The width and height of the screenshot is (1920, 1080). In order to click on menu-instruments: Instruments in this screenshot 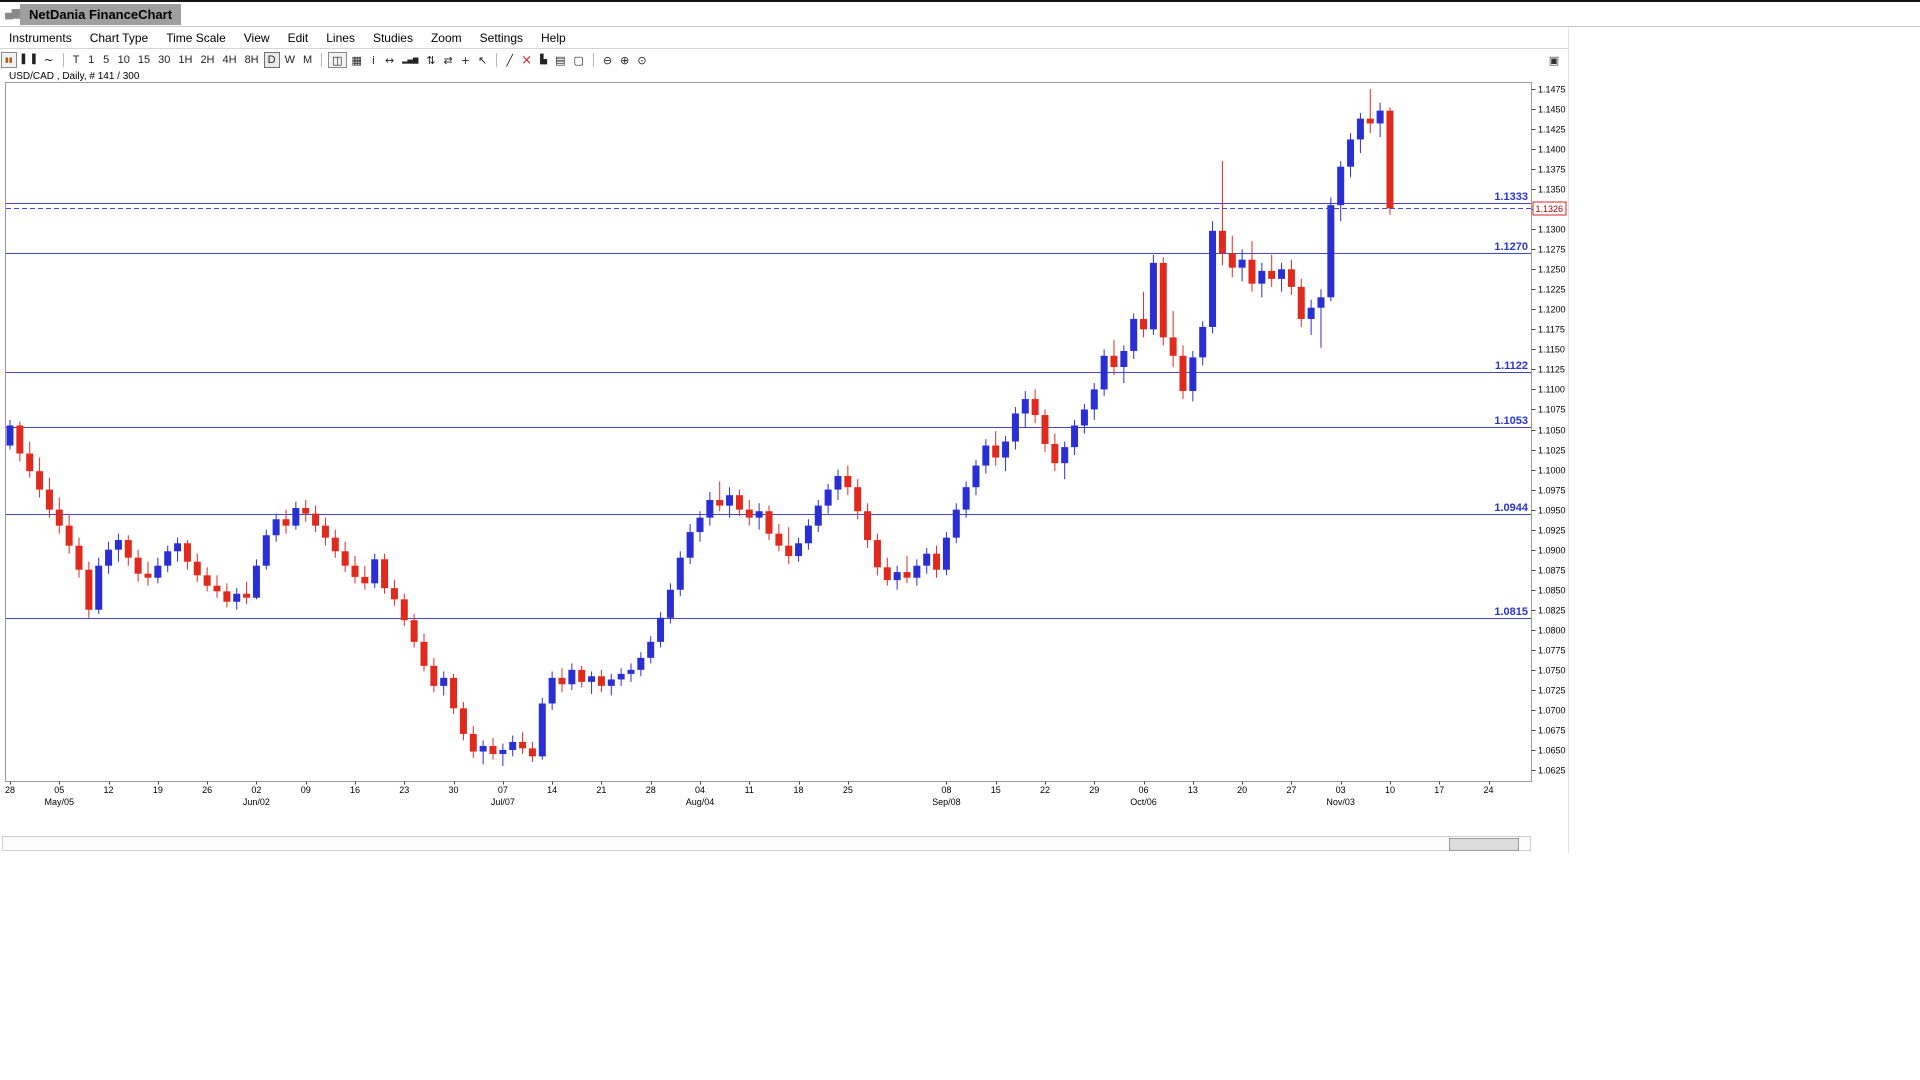, I will do `click(40, 38)`.